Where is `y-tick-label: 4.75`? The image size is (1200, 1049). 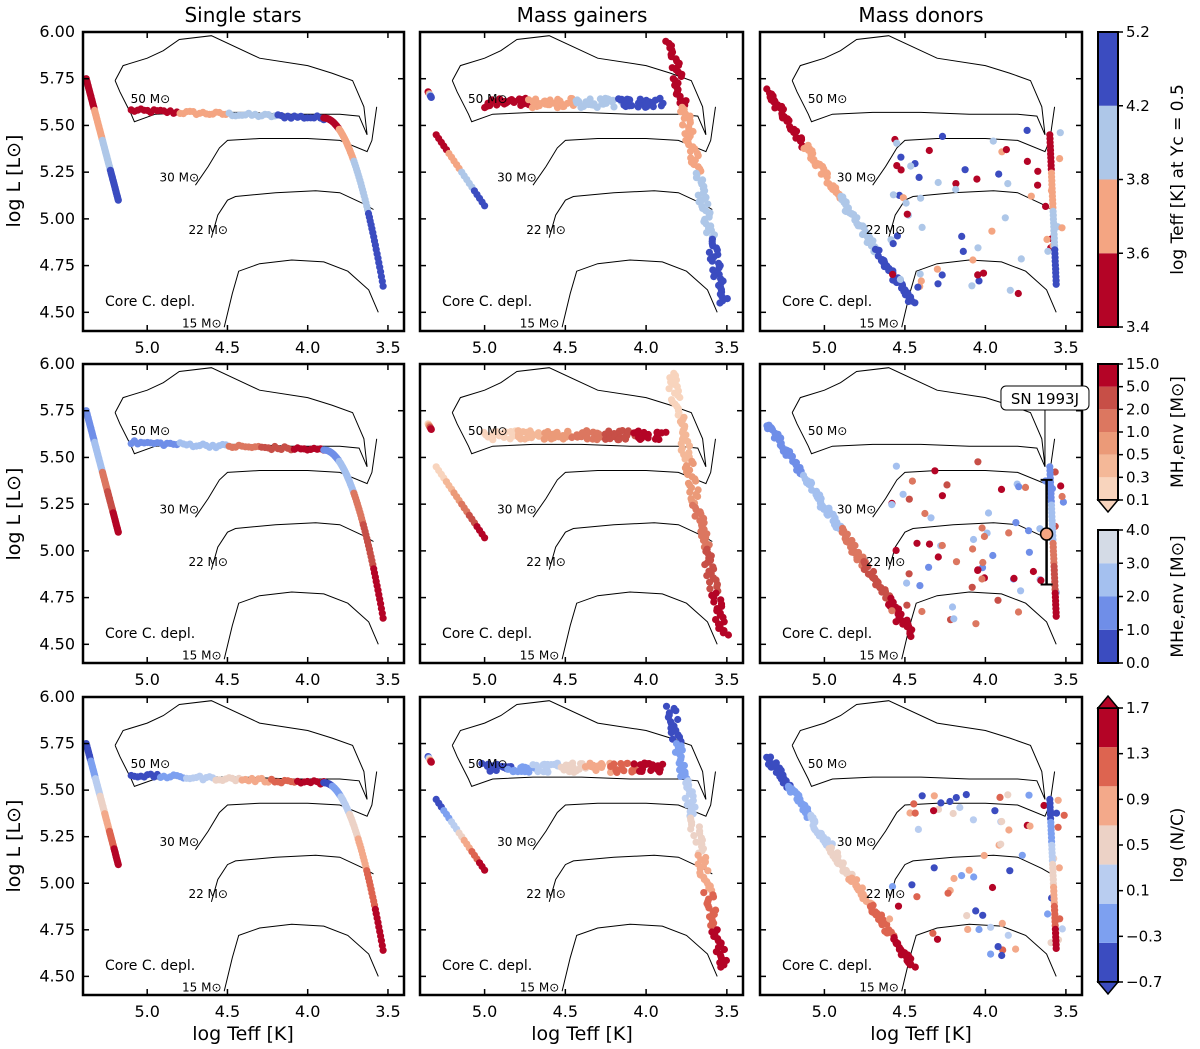
y-tick-label: 4.75 is located at coordinates (57, 929).